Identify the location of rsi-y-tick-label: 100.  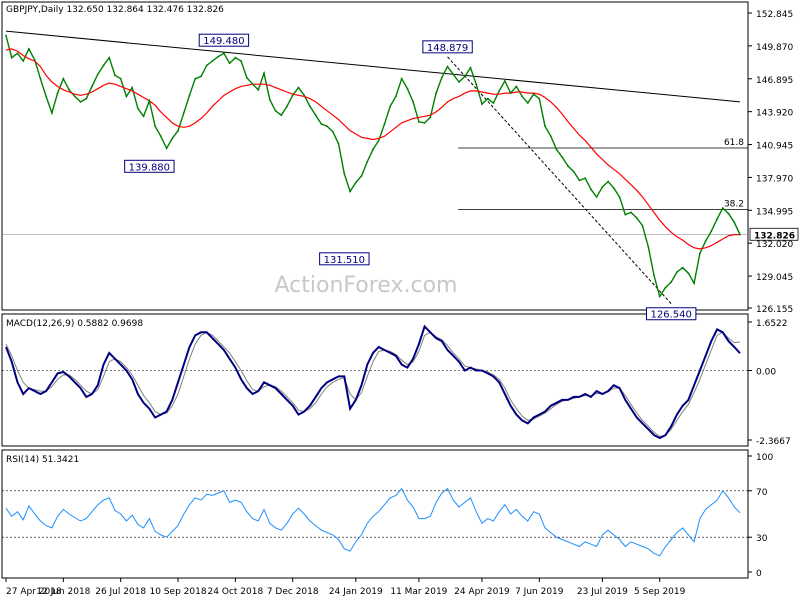
(764, 458).